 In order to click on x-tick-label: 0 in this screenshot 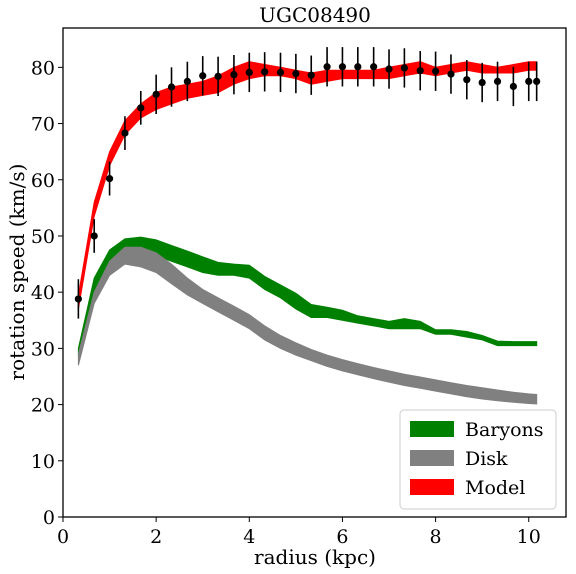, I will do `click(63, 537)`.